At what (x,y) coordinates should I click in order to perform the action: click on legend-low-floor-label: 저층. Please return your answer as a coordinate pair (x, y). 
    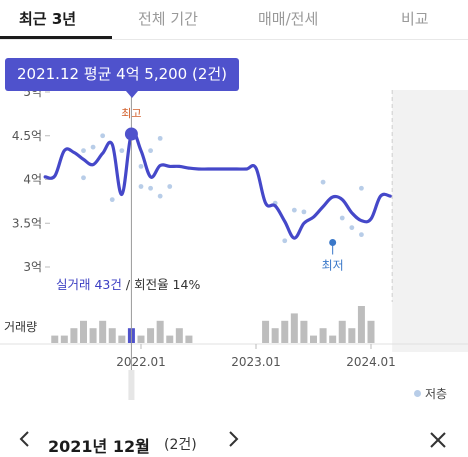
    Looking at the image, I should click on (436, 394).